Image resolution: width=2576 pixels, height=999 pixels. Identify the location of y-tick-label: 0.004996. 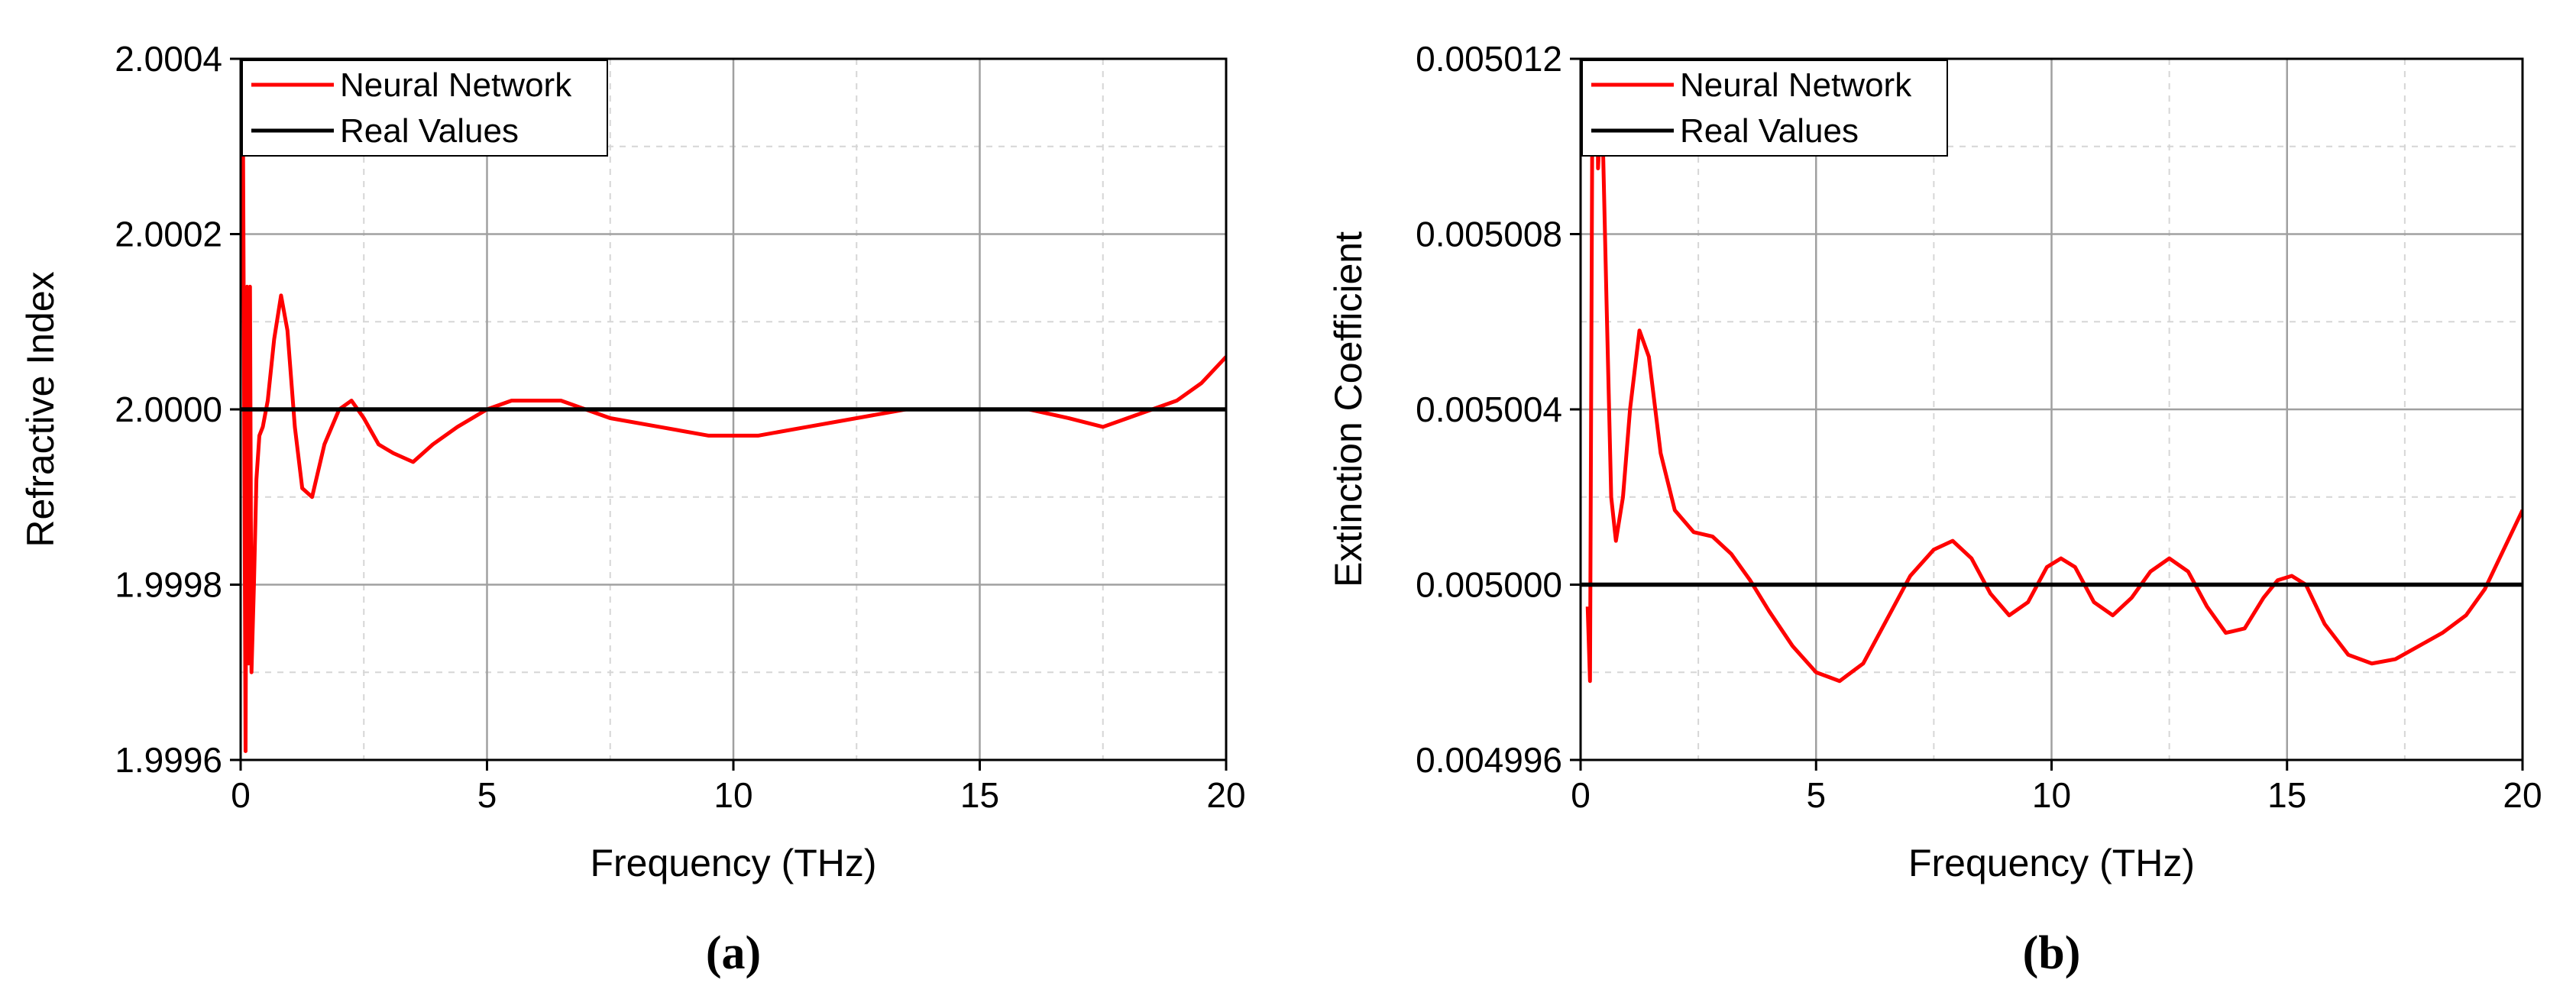
(1489, 760).